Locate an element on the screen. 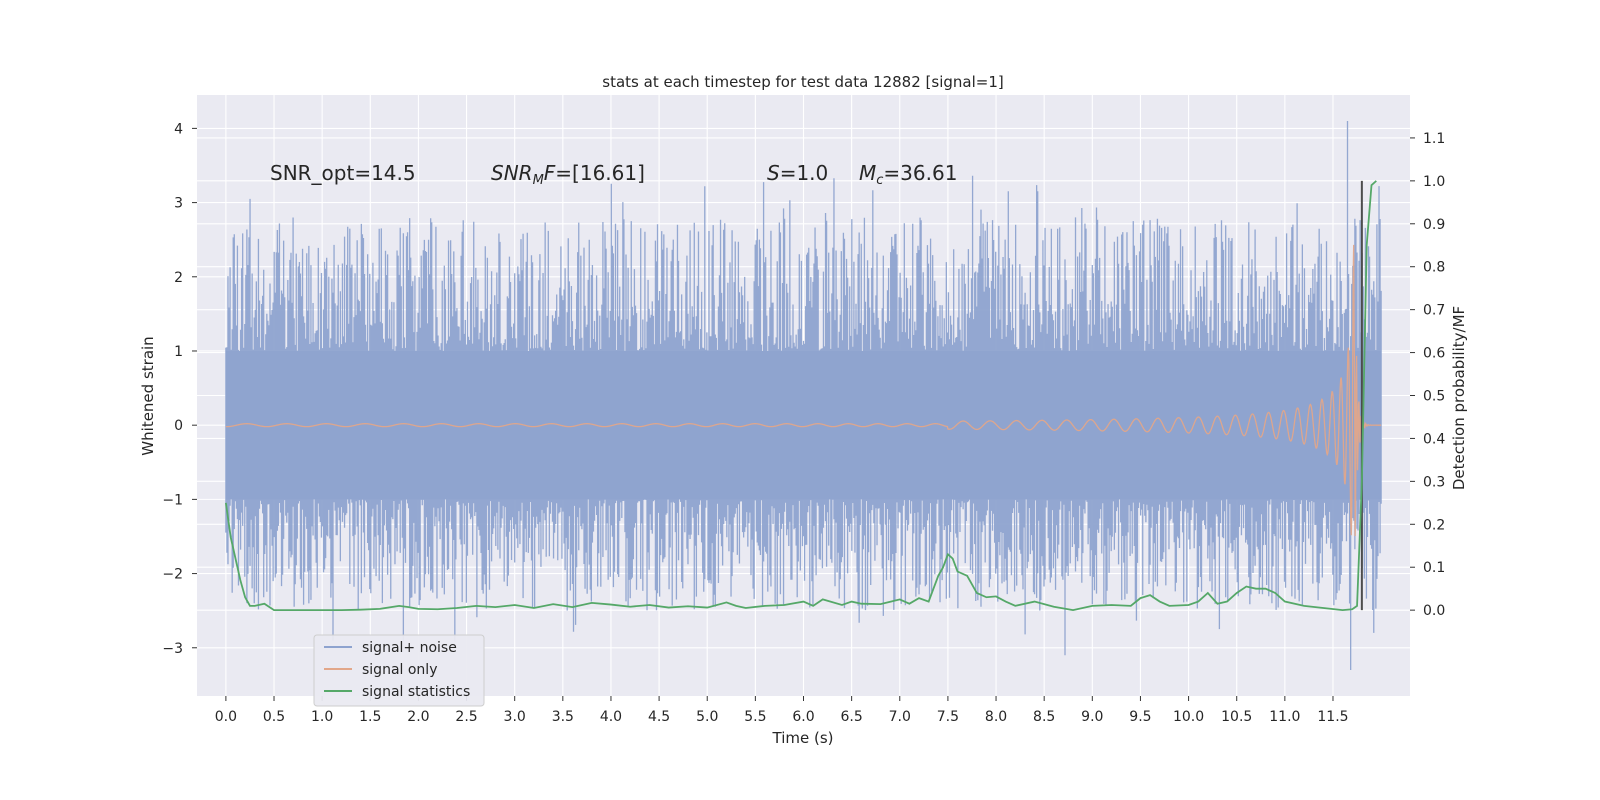 The image size is (1600, 800). y-right-tick-label: 0.6 is located at coordinates (1434, 354).